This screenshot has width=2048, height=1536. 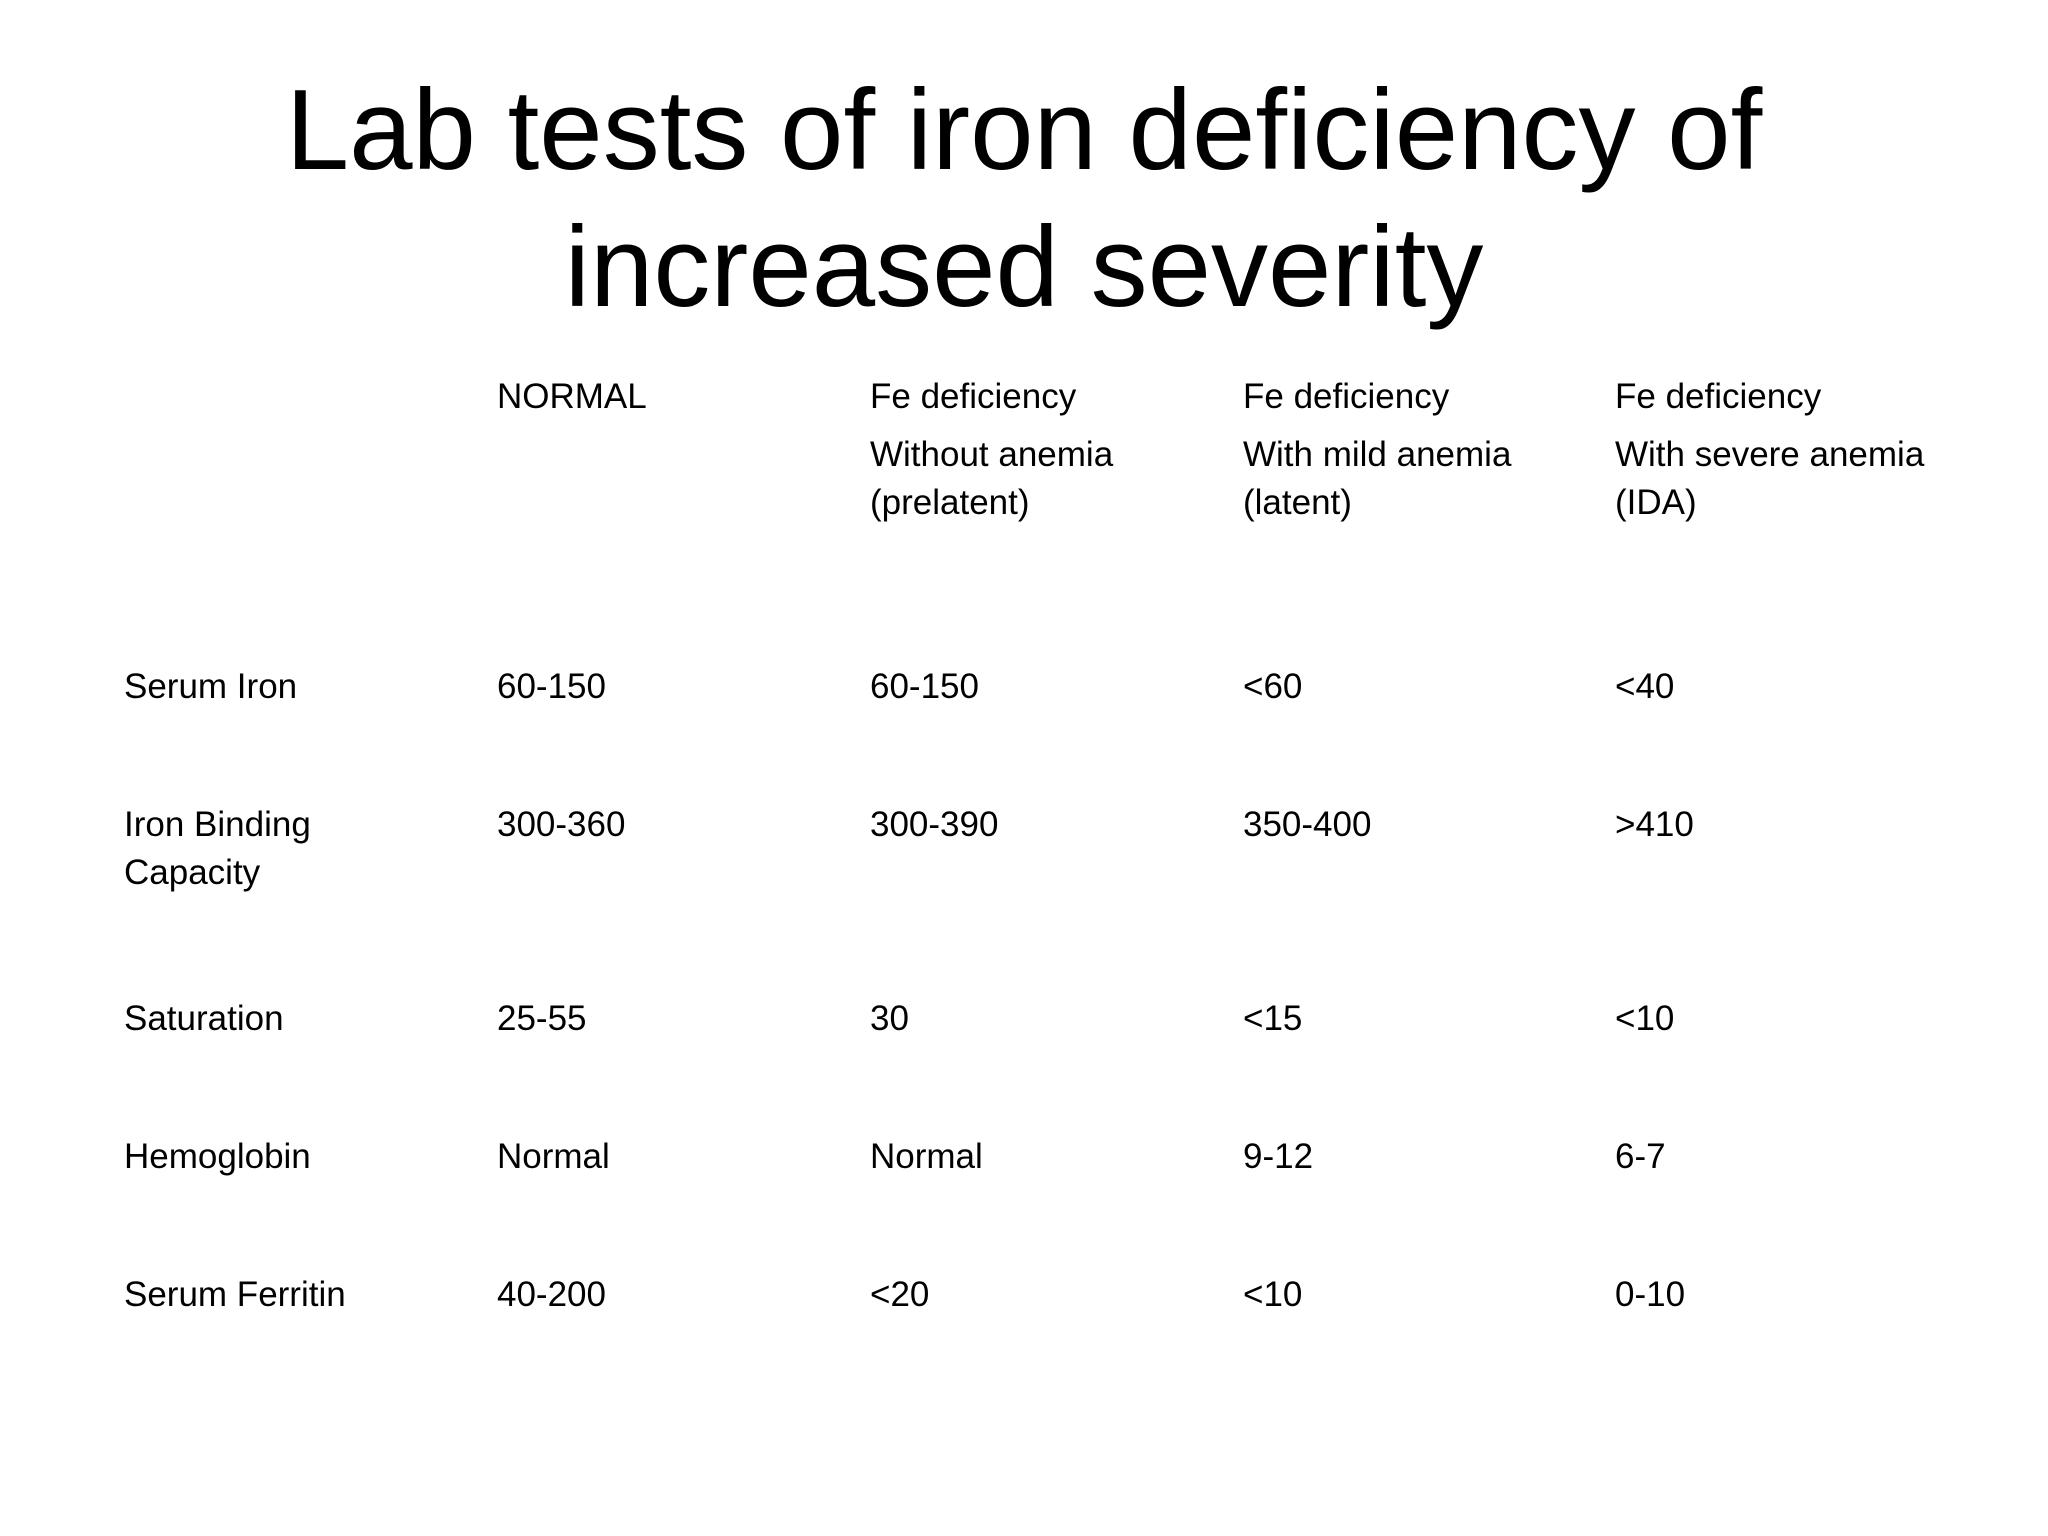 What do you see at coordinates (1278, 1156) in the screenshot?
I see `table-cell: 9-12` at bounding box center [1278, 1156].